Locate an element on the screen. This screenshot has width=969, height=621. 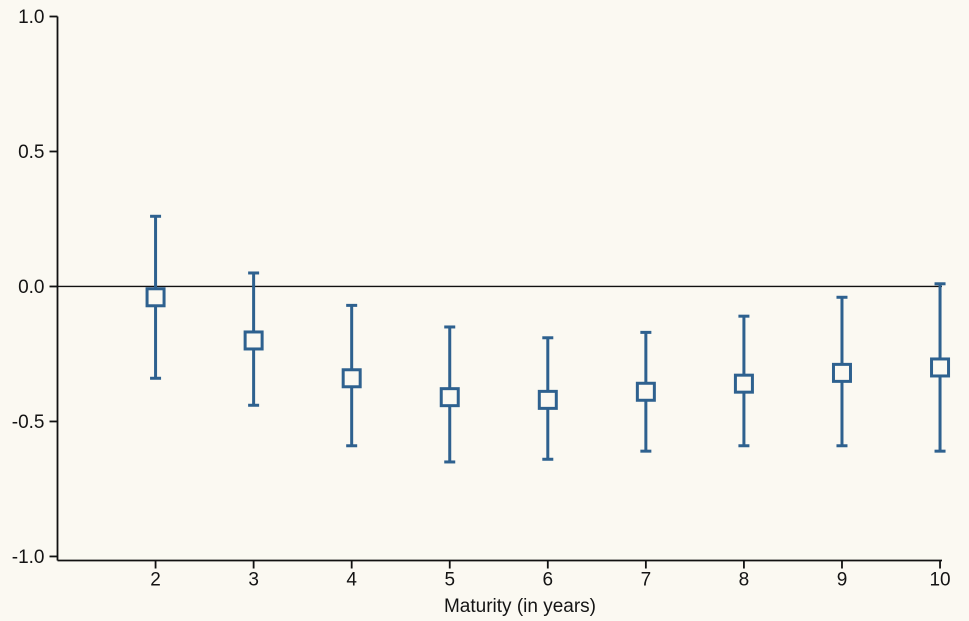
x-tick-label: 9 is located at coordinates (842, 580).